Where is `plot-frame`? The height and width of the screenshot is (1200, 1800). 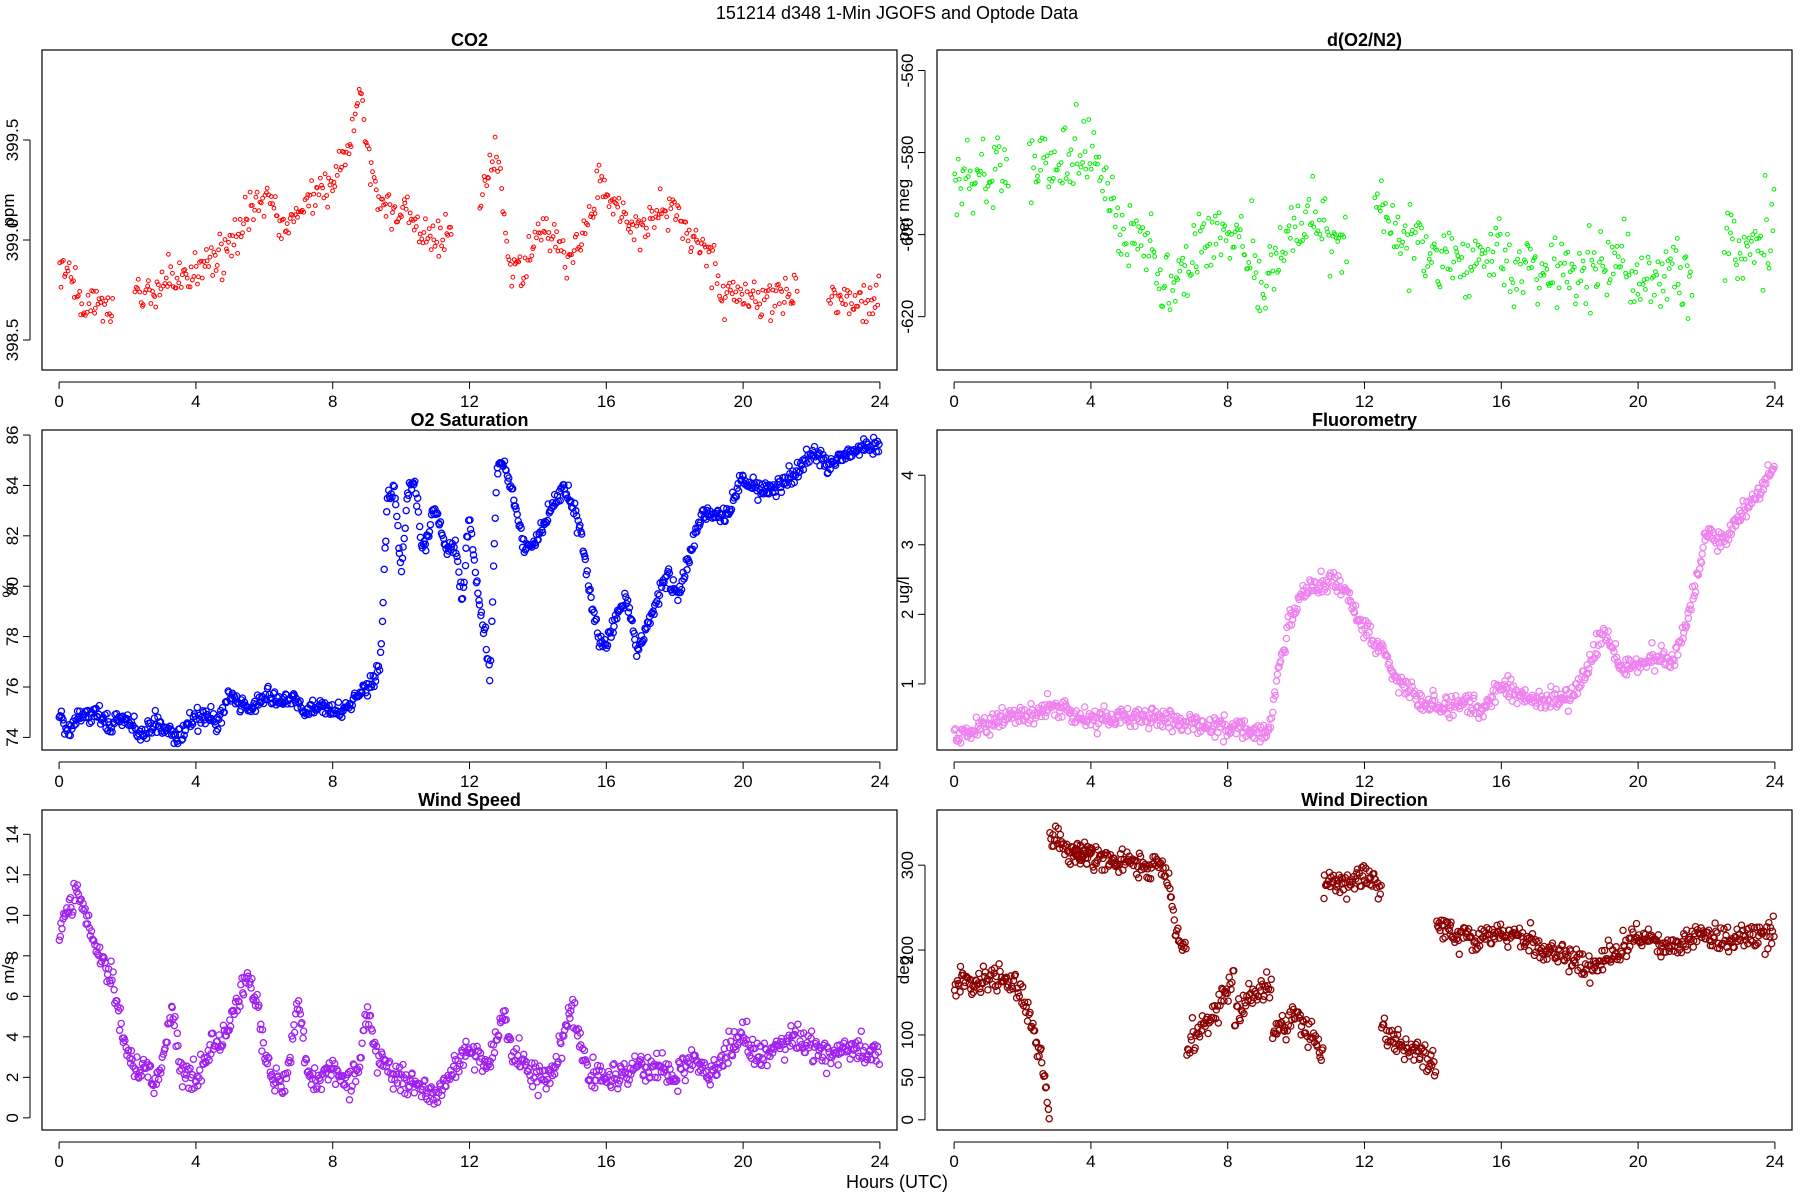 plot-frame is located at coordinates (1364, 210).